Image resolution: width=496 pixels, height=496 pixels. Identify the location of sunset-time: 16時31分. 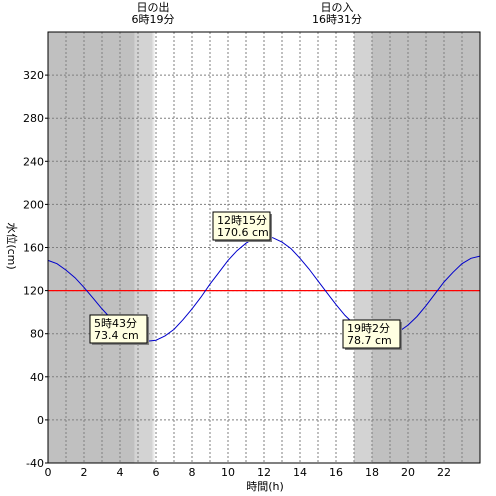
(337, 19).